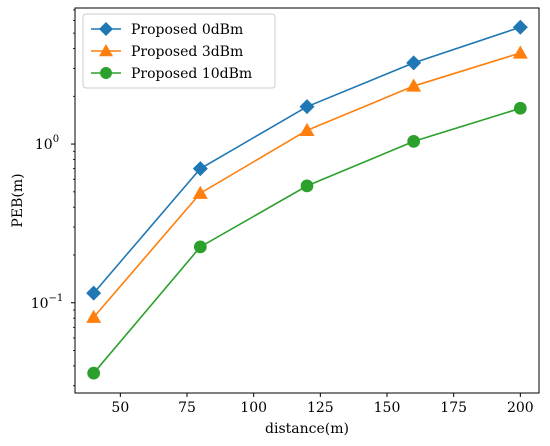 Image resolution: width=550 pixels, height=446 pixels. Describe the element at coordinates (47, 143) in the screenshot. I see `y-tick-label: 10⁰` at that location.